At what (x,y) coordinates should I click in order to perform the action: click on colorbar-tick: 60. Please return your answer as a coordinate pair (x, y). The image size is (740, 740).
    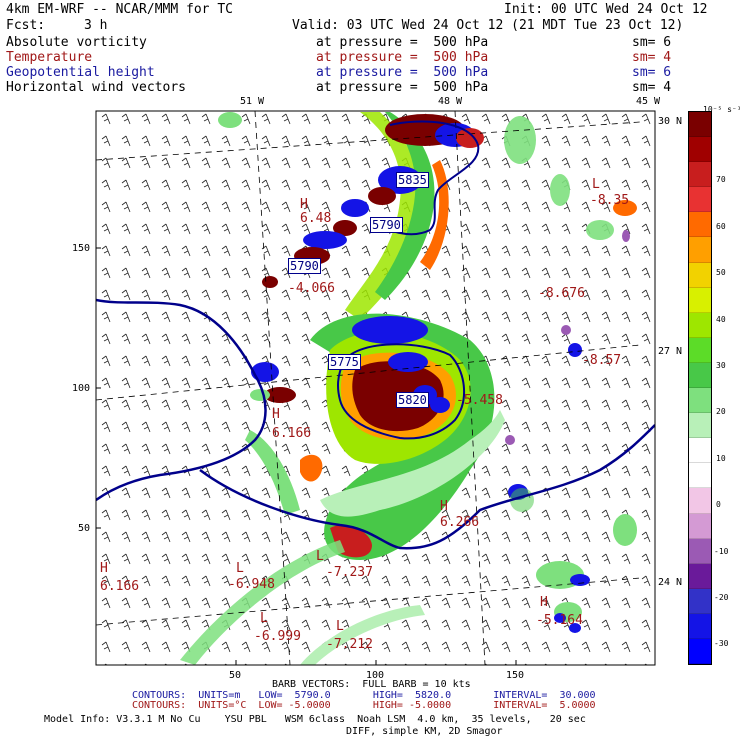
    Looking at the image, I should click on (721, 226).